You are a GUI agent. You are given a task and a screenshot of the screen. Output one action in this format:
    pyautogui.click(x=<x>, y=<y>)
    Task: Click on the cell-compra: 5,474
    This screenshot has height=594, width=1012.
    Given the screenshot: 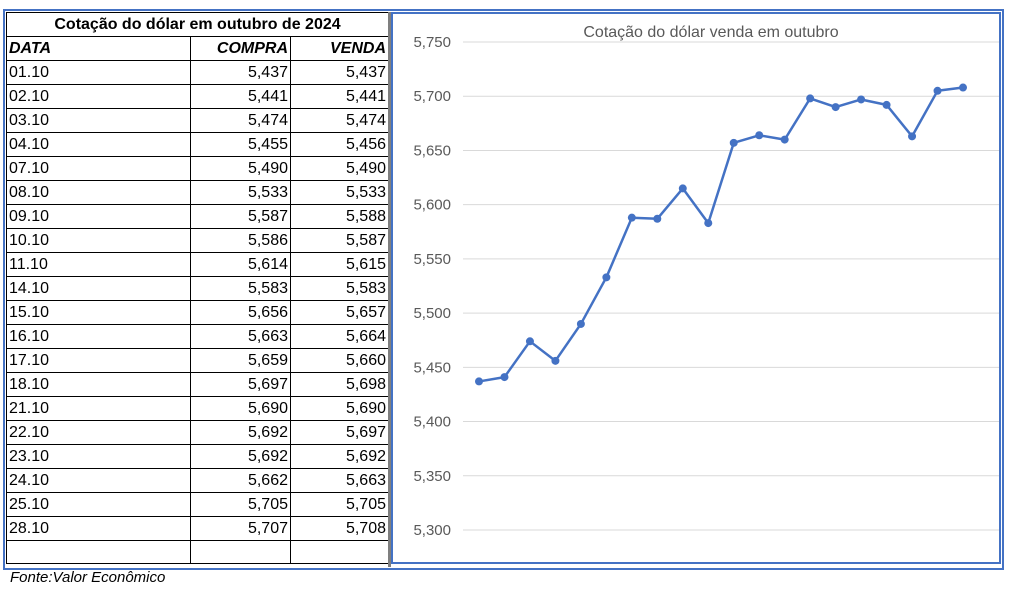 What is the action you would take?
    pyautogui.click(x=240, y=120)
    